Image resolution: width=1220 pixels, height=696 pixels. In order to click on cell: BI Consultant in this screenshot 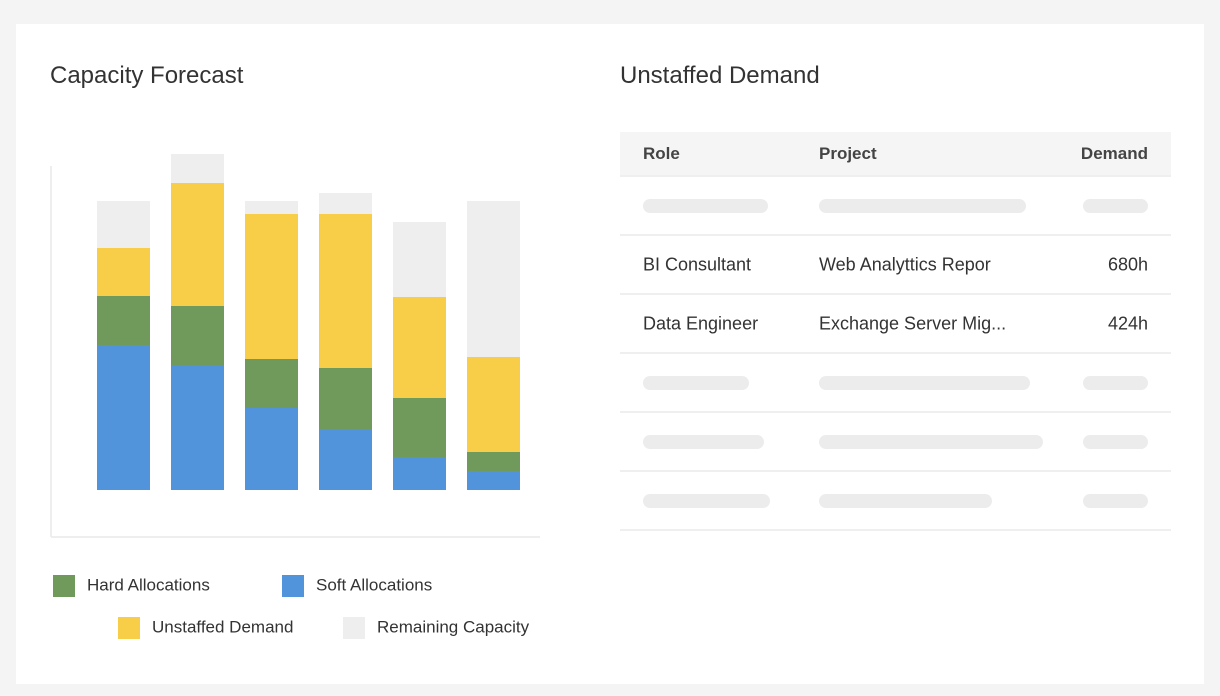, I will do `click(697, 264)`.